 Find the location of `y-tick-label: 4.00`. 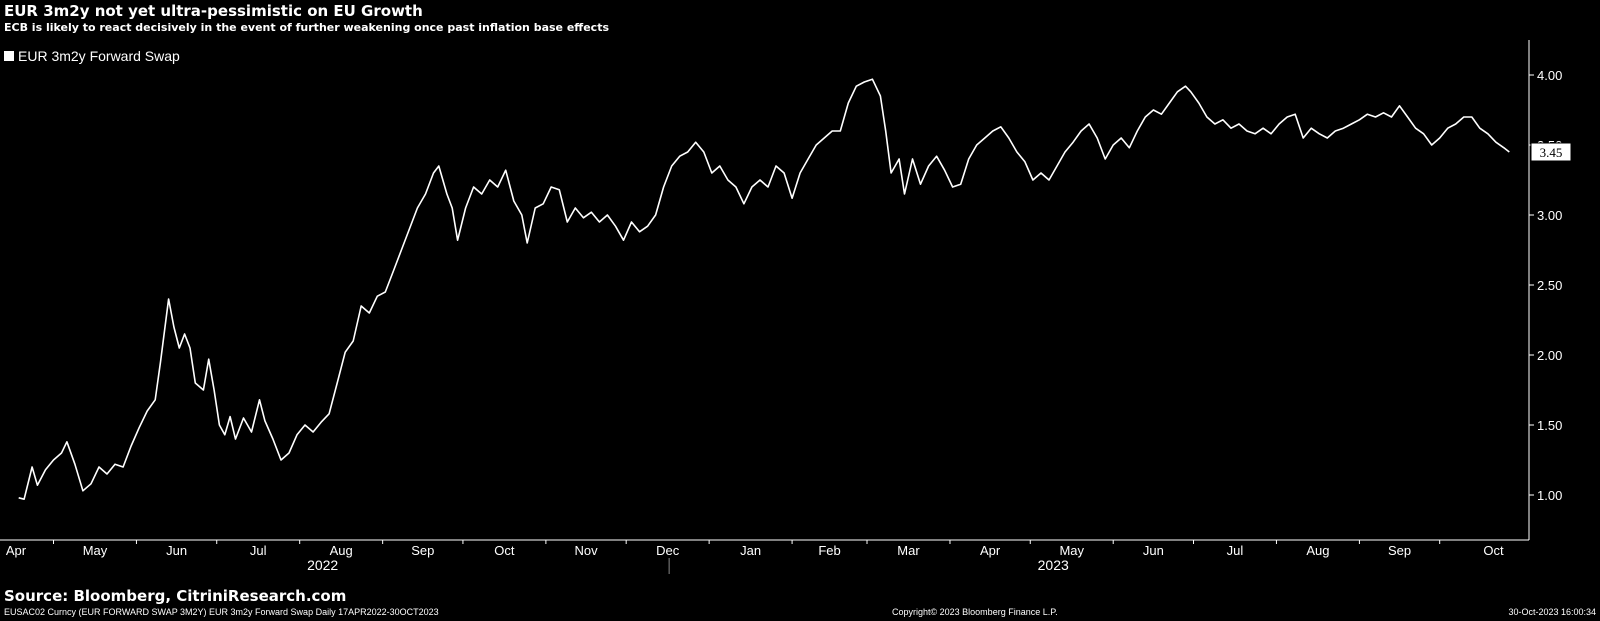

y-tick-label: 4.00 is located at coordinates (1549, 75).